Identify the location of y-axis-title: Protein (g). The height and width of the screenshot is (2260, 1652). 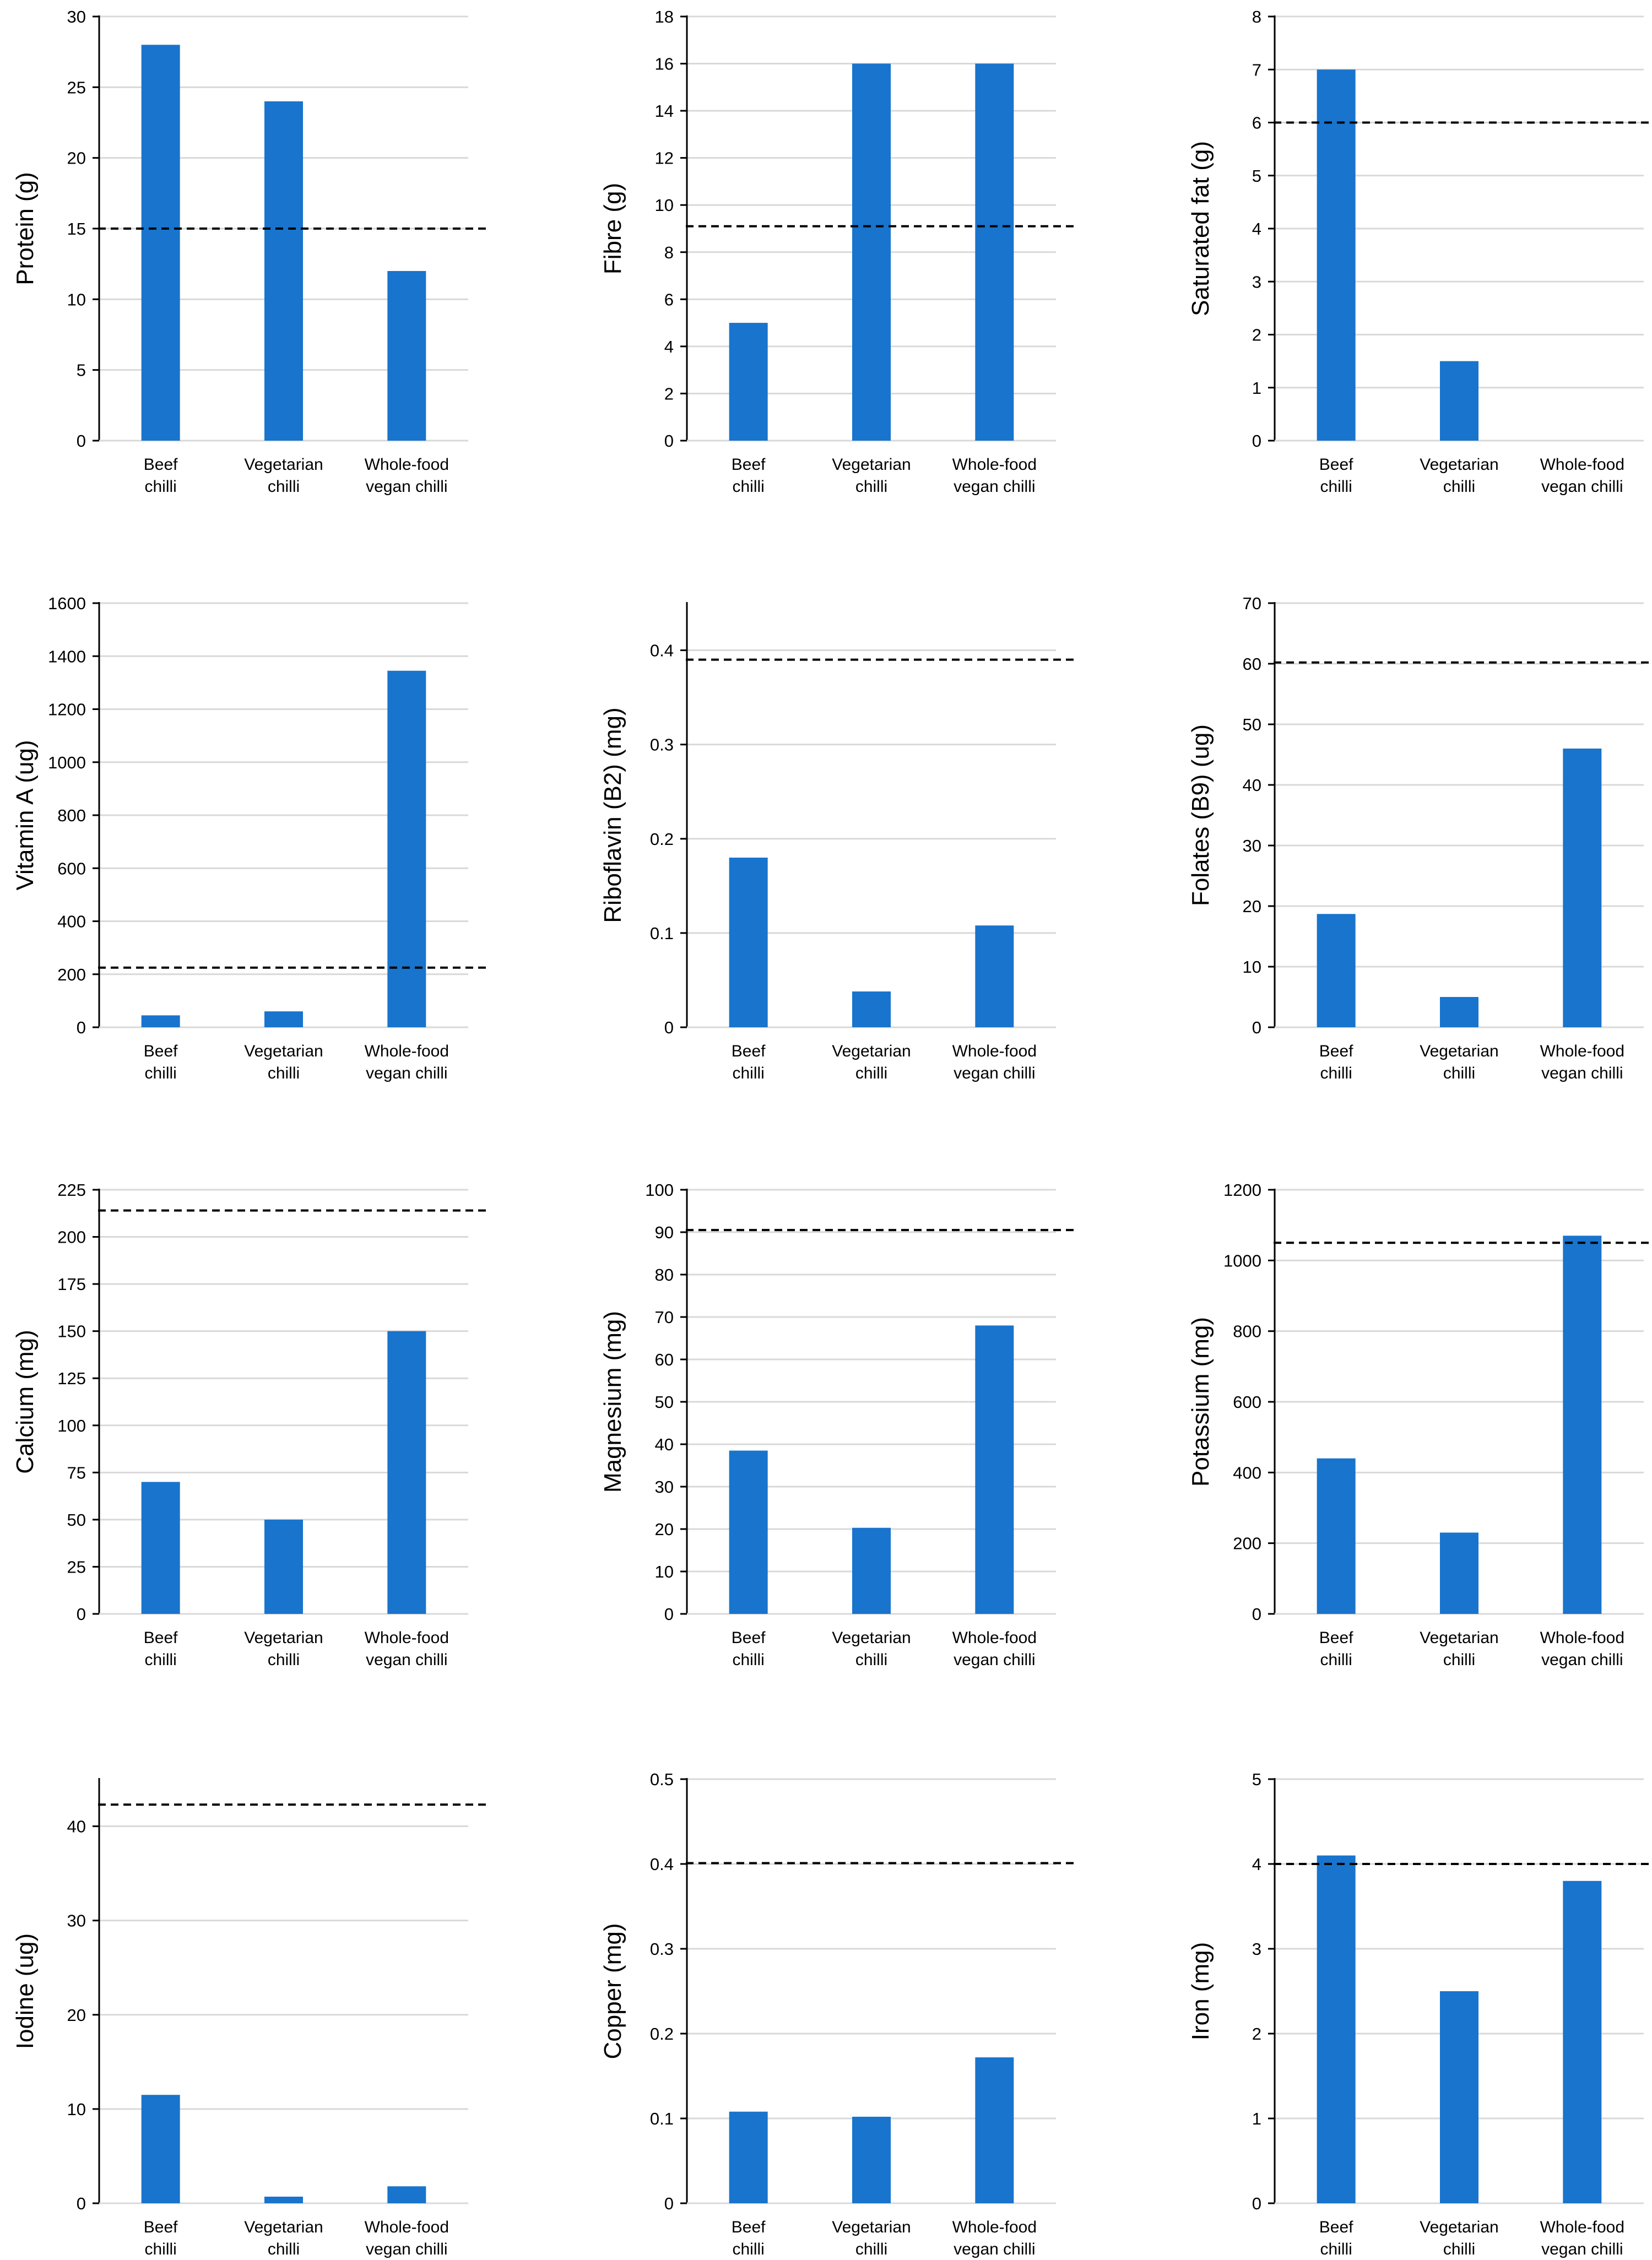
(25, 228).